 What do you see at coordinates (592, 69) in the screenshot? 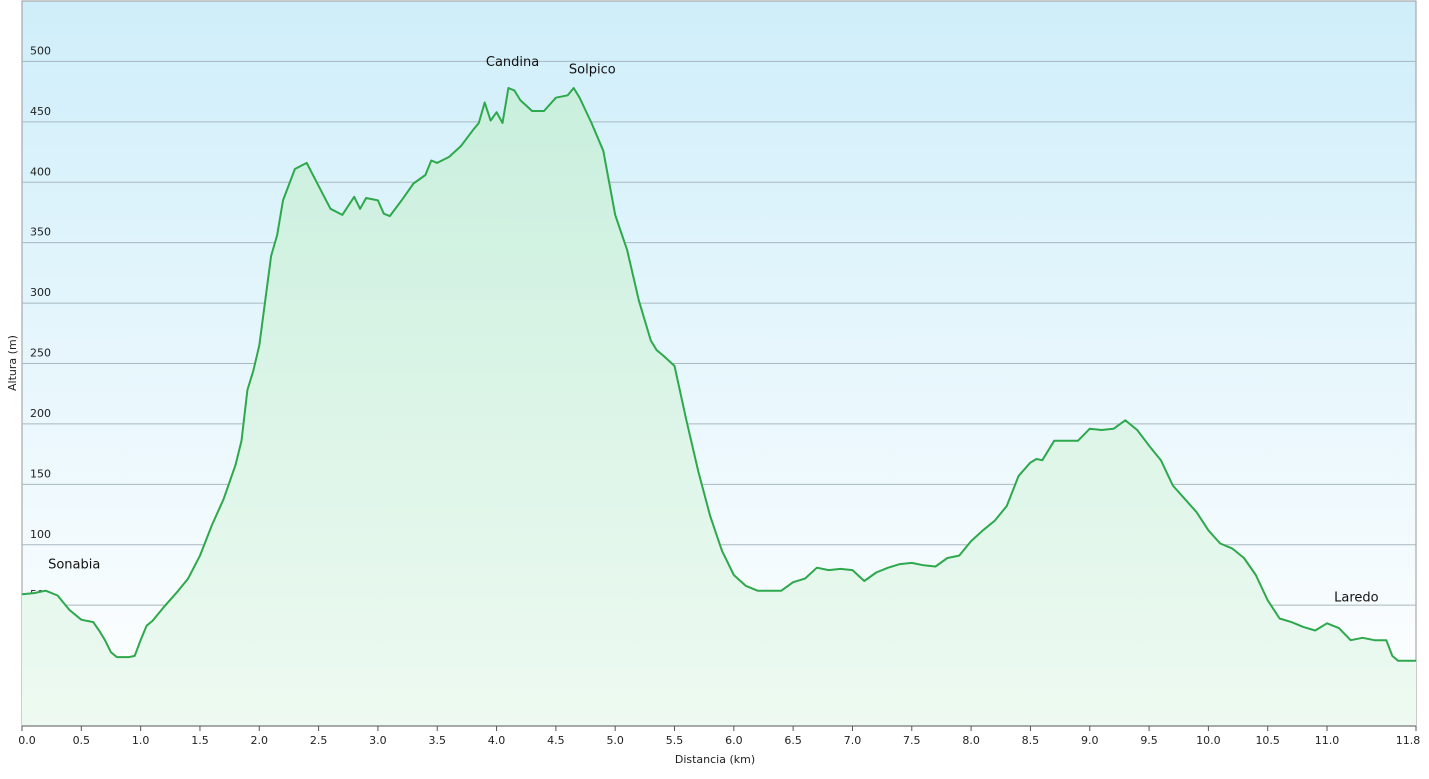
I see `annotation: Solpico` at bounding box center [592, 69].